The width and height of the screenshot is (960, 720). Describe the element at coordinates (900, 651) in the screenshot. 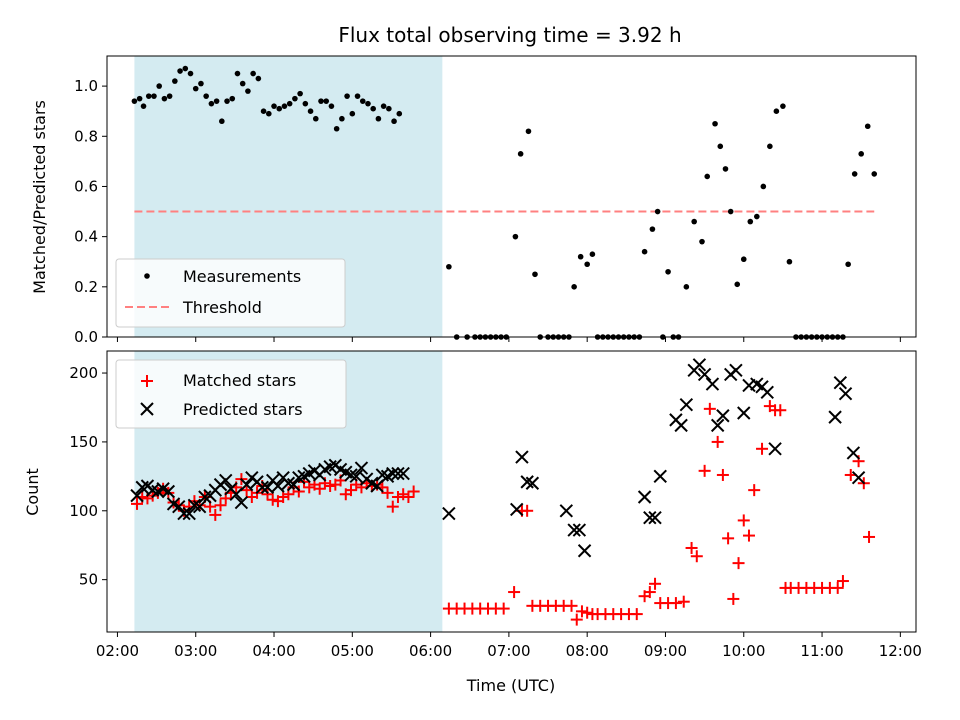

I see `x-tick-label: 12:00` at that location.